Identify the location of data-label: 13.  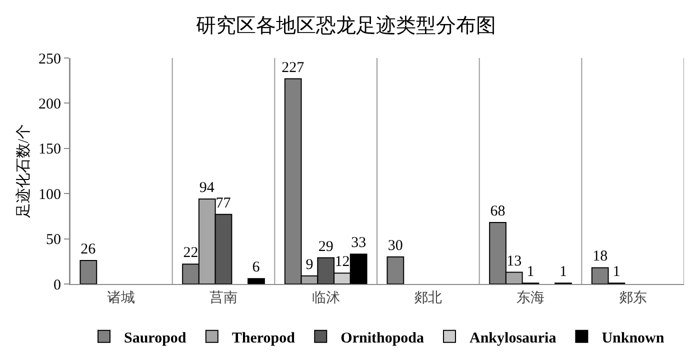
(514, 261).